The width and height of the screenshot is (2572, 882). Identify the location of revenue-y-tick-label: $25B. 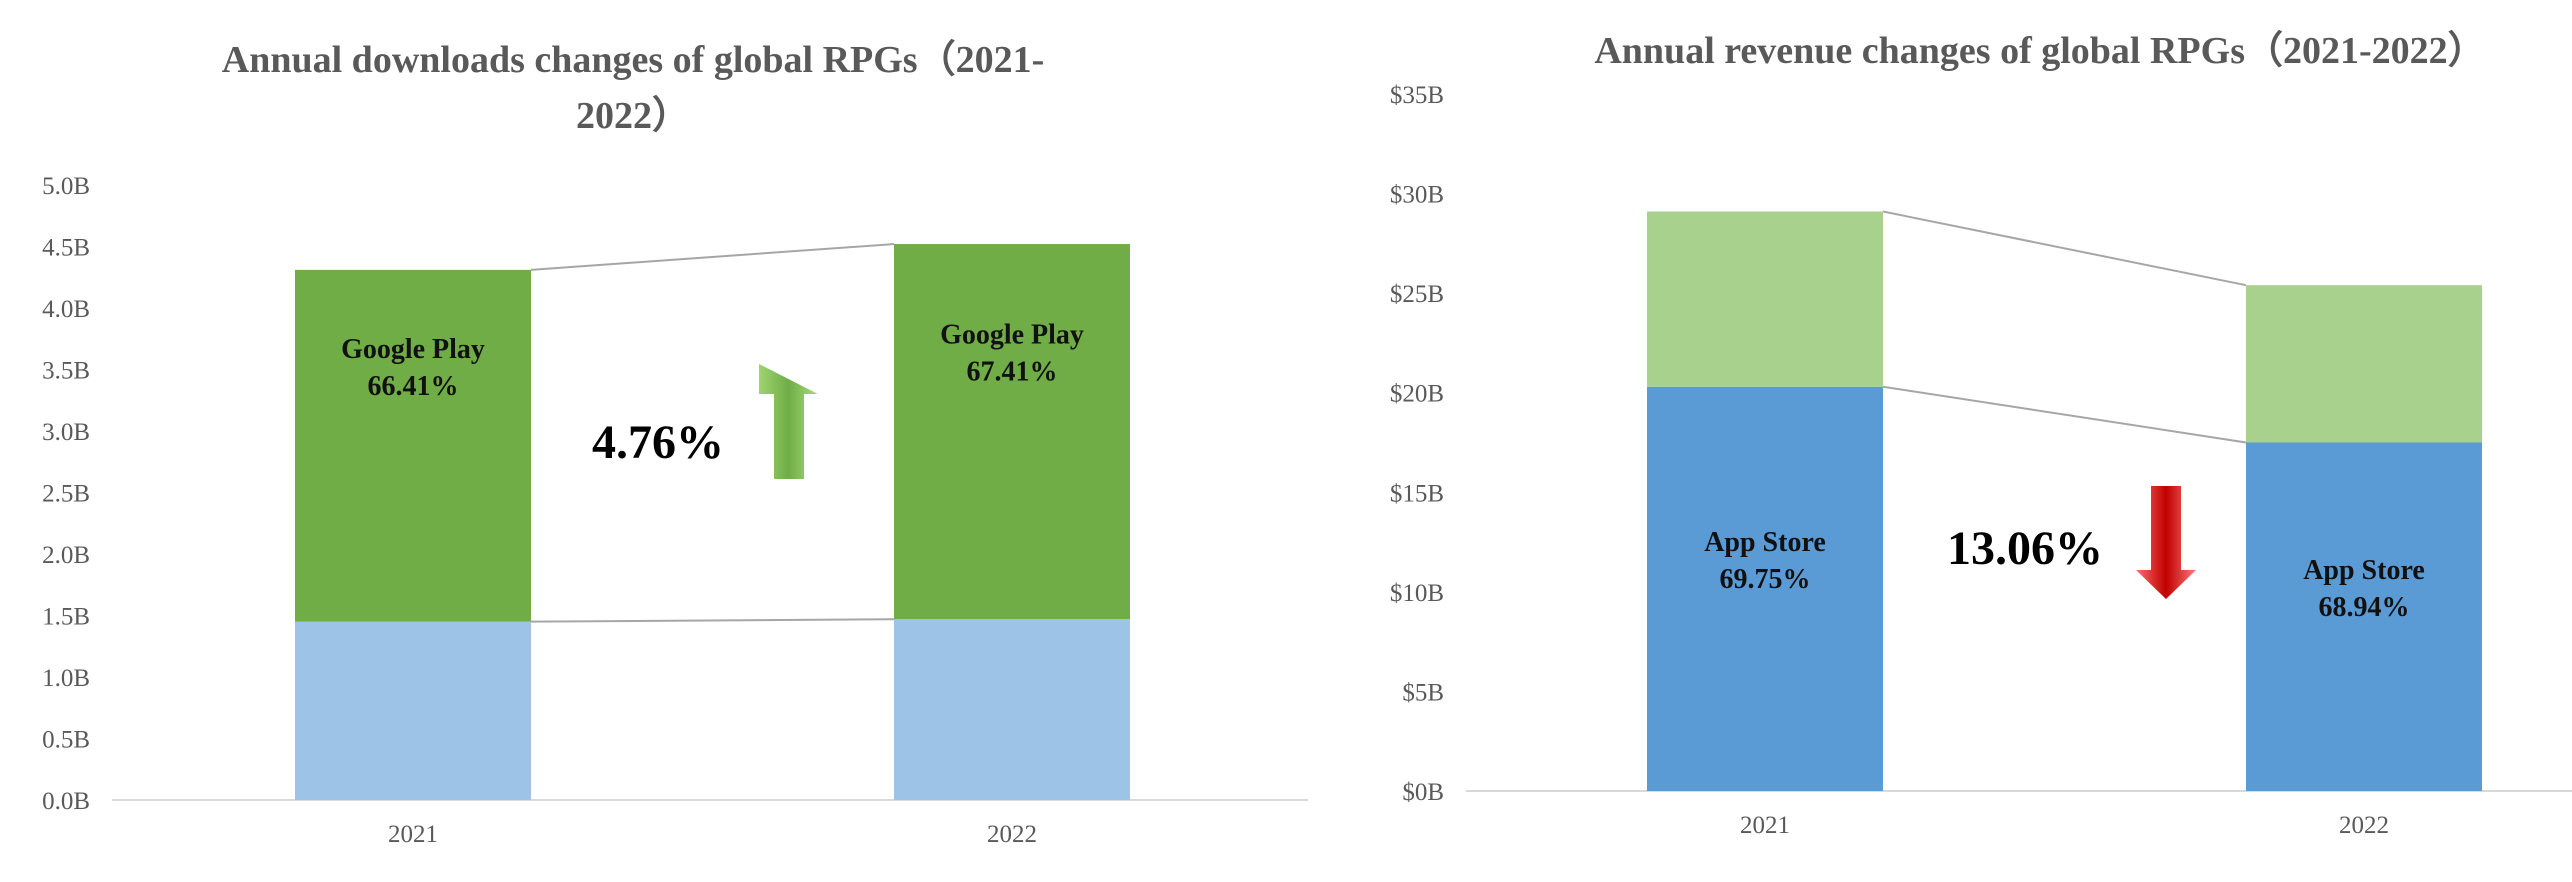
(1417, 294).